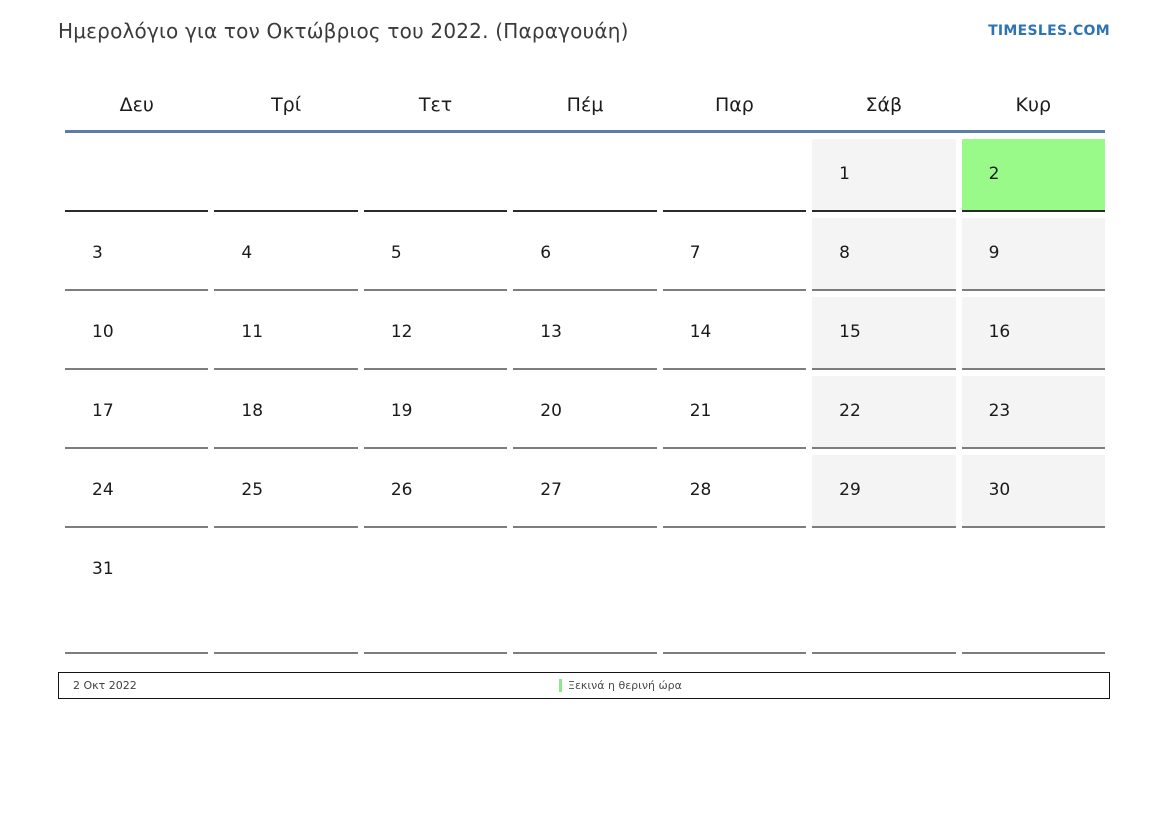 Image resolution: width=1169 pixels, height=827 pixels. Describe the element at coordinates (734, 412) in the screenshot. I see `day-cell-21: 21` at that location.